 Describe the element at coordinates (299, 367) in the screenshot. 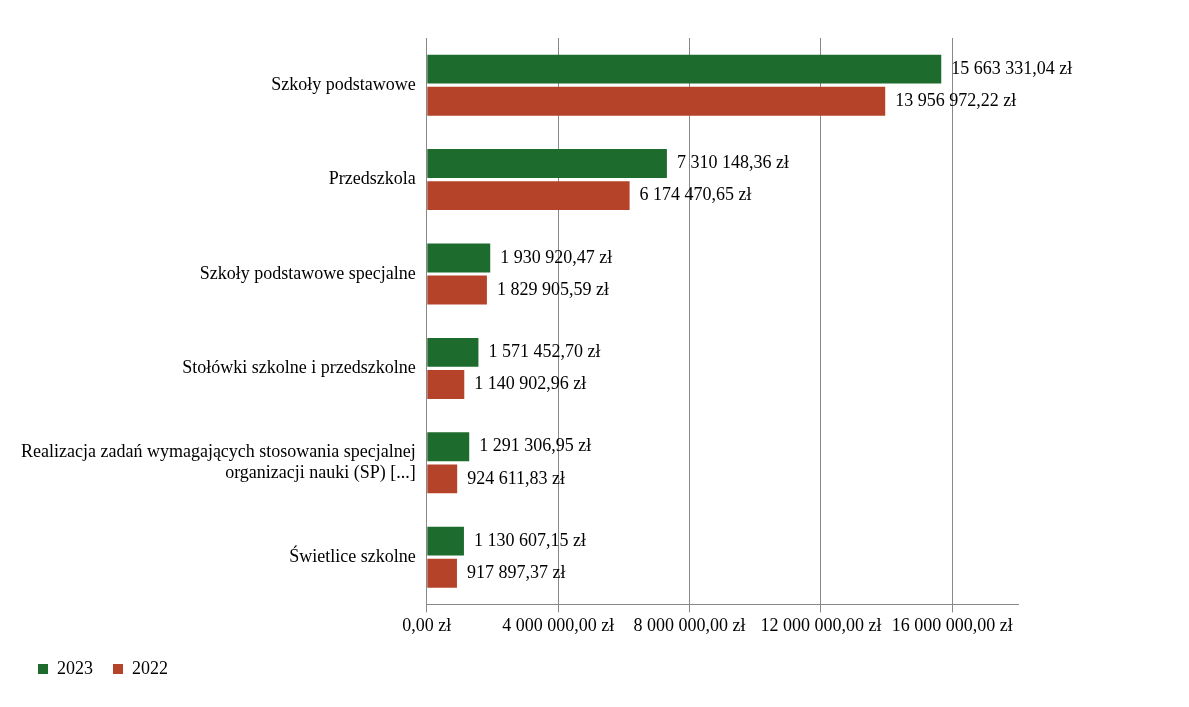

I see `y-tick-label: Stołówki szkolne i przedszkolne` at that location.